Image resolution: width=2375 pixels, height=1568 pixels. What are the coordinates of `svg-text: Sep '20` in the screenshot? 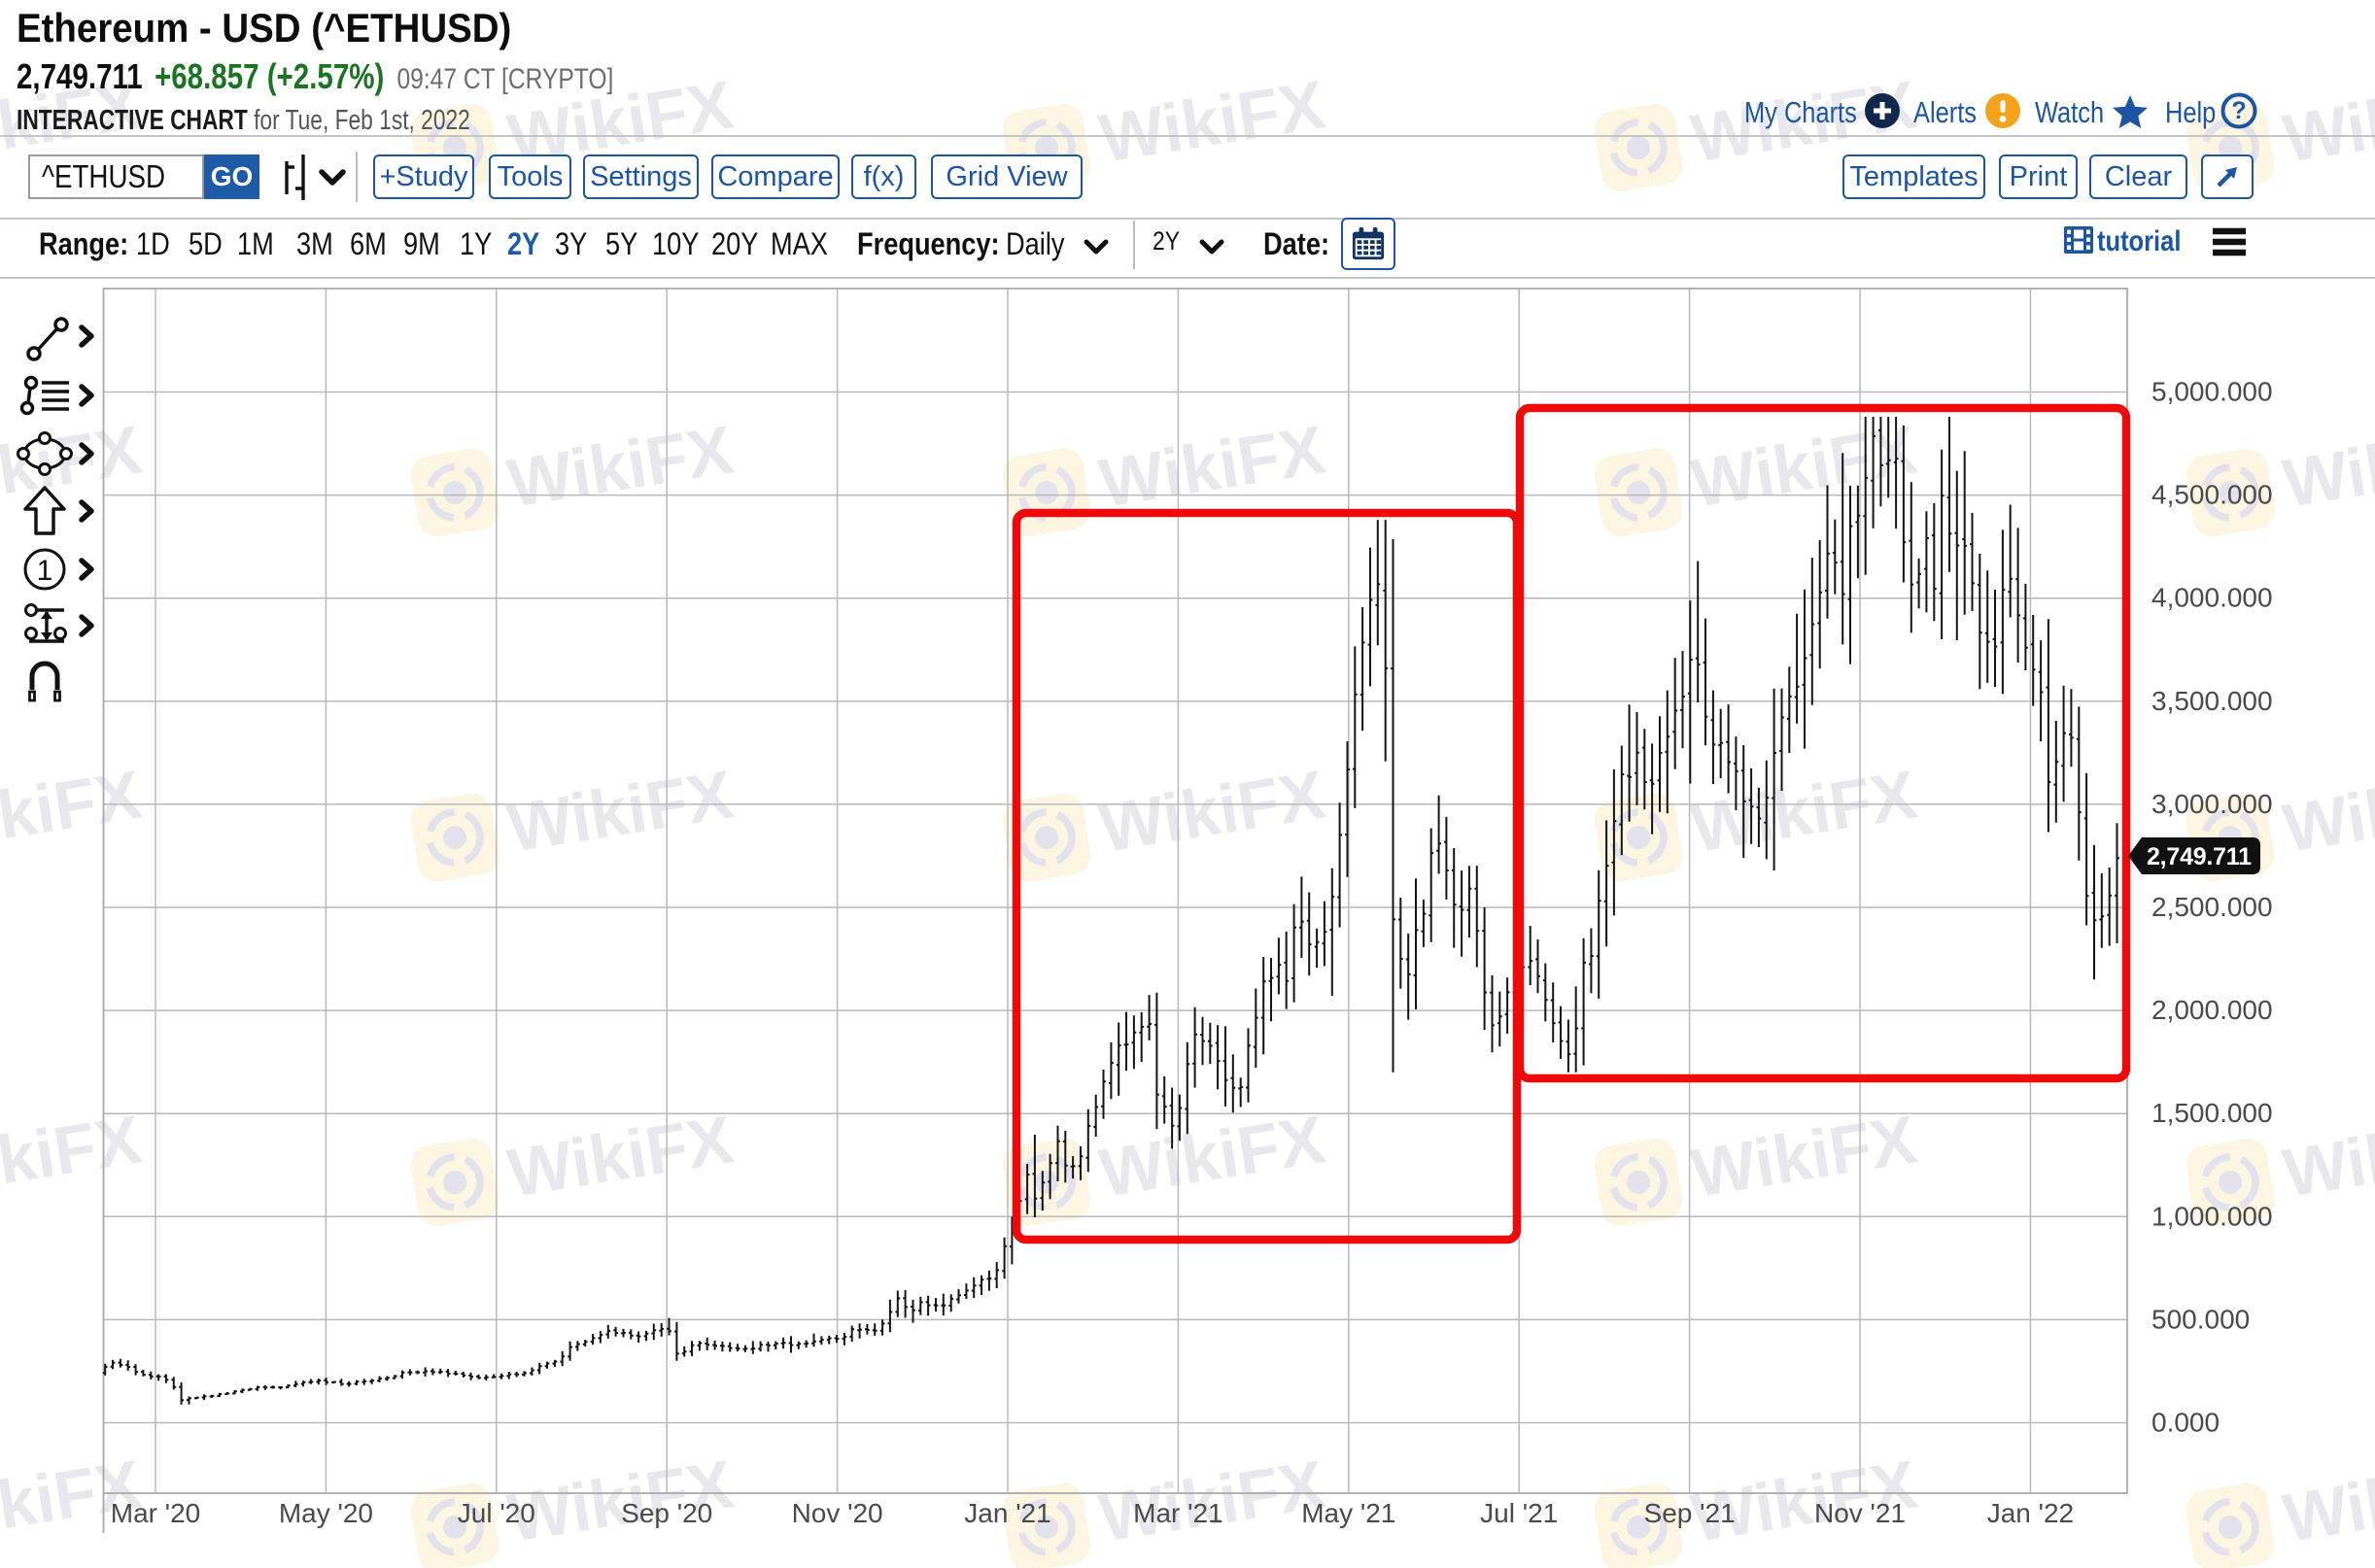 It's located at (667, 1513).